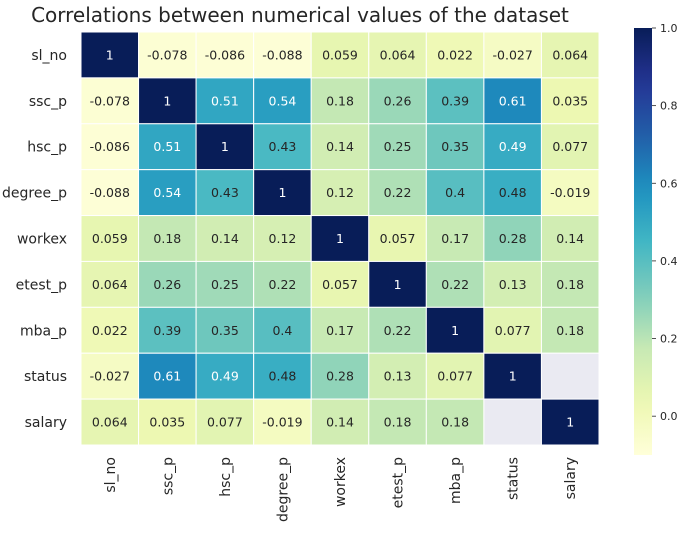 The height and width of the screenshot is (538, 698). Describe the element at coordinates (669, 183) in the screenshot. I see `colorbar-tick-label: 0.6` at that location.